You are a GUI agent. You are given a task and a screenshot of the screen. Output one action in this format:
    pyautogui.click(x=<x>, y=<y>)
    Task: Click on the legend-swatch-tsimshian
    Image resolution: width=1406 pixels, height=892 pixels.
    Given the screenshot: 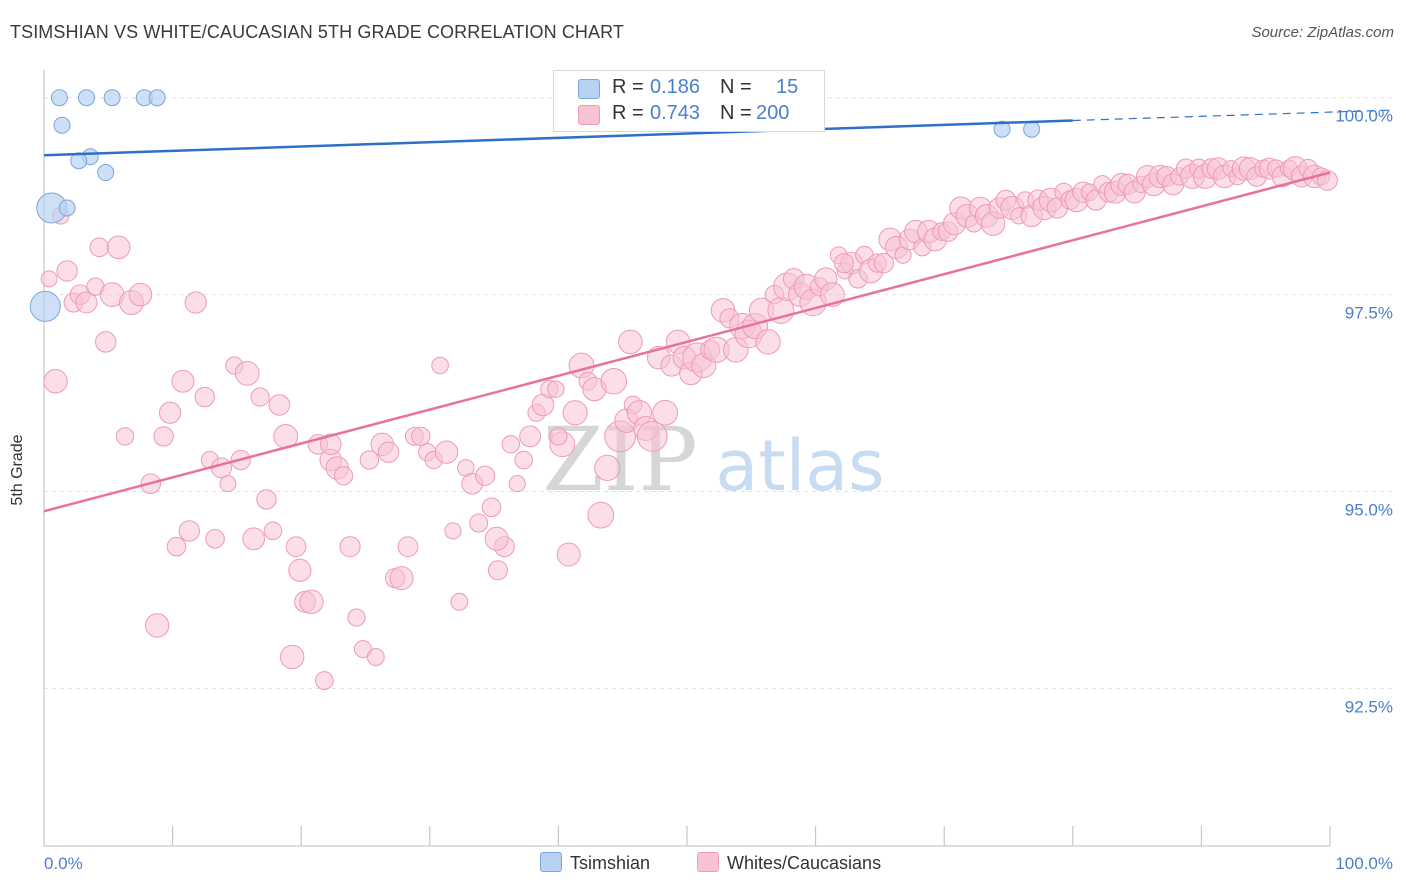 What is the action you would take?
    pyautogui.click(x=589, y=89)
    